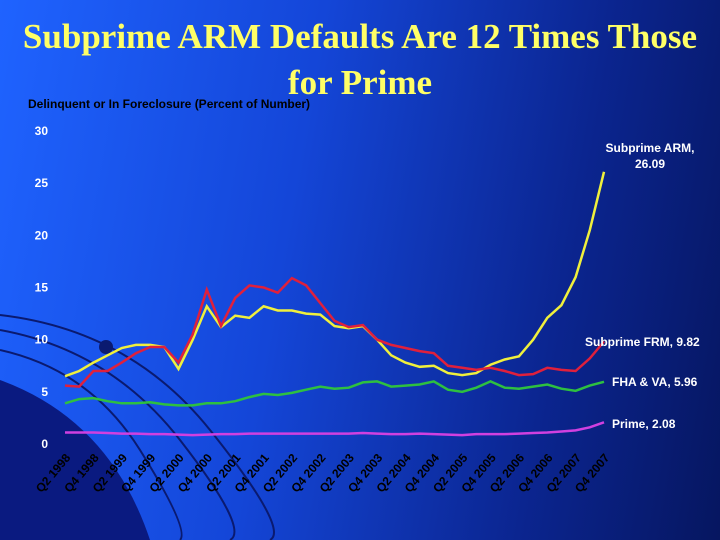 The width and height of the screenshot is (720, 540). I want to click on y-tick-label: 20, so click(42, 235).